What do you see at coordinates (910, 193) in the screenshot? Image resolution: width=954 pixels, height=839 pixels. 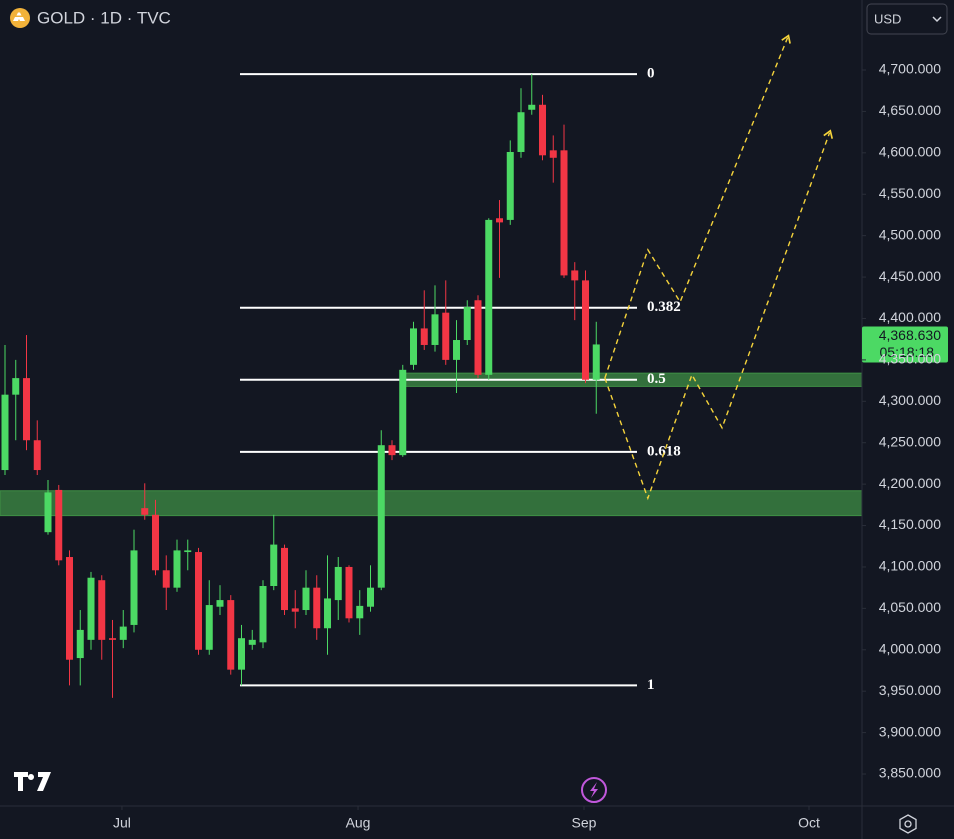 I see `y-tick-label: 4,550.000` at bounding box center [910, 193].